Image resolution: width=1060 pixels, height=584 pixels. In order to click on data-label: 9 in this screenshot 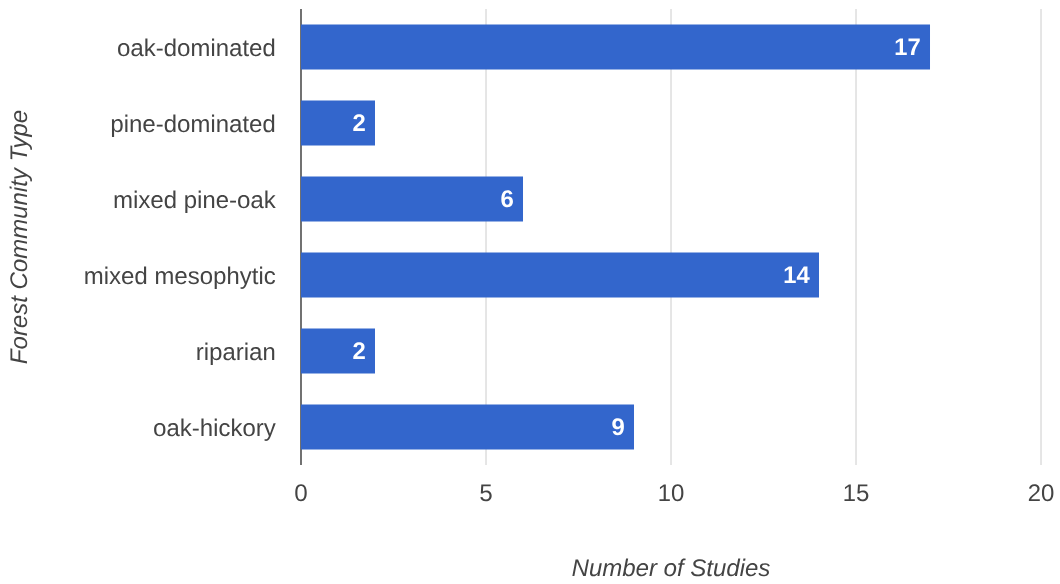, I will do `click(618, 427)`.